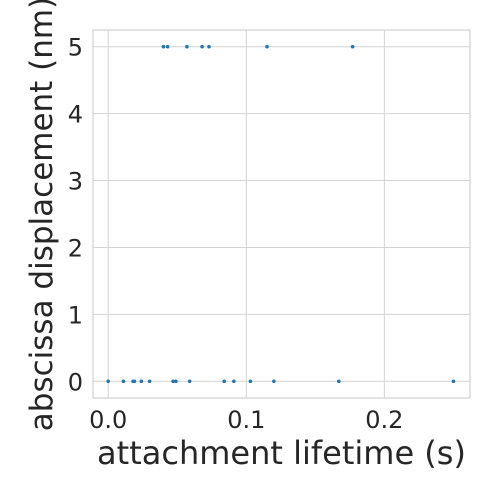 Image resolution: width=500 pixels, height=500 pixels. What do you see at coordinates (108, 420) in the screenshot?
I see `x-tick-label: 0.0` at bounding box center [108, 420].